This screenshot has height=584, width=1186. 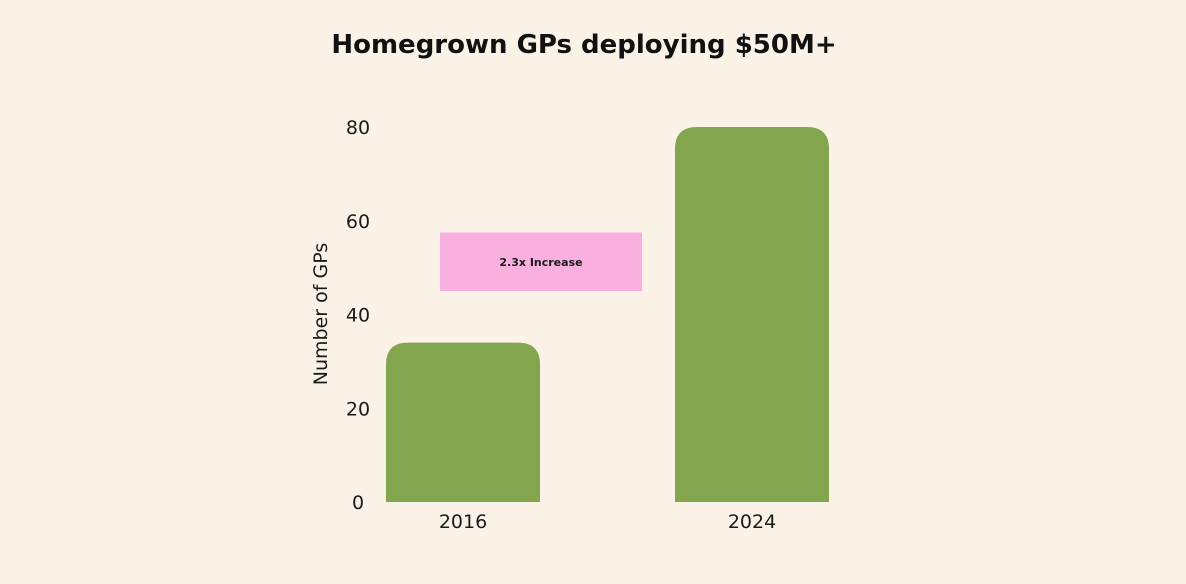 What do you see at coordinates (358, 503) in the screenshot?
I see `y-tick-label: 0` at bounding box center [358, 503].